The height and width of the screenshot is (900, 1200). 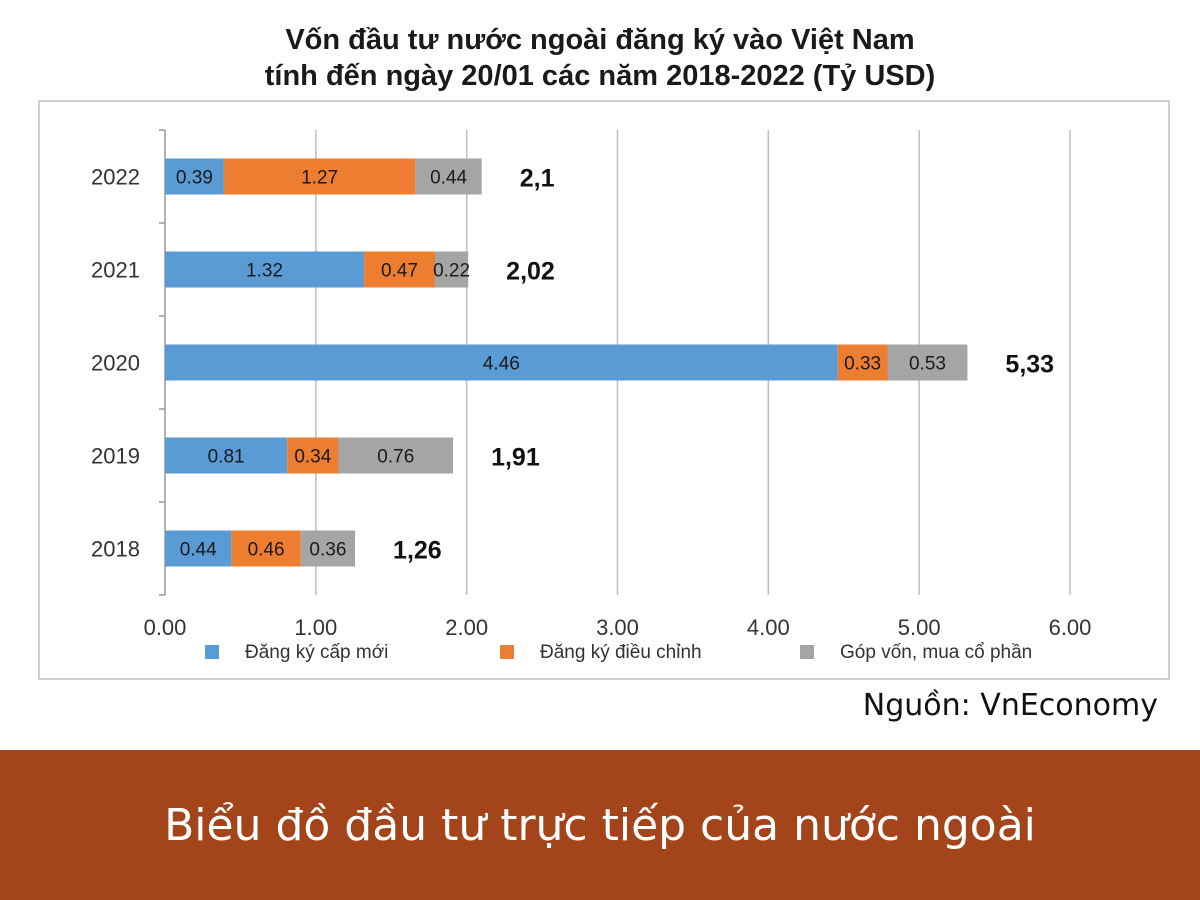 What do you see at coordinates (621, 652) in the screenshot?
I see `legend-label: Đăng ký điều chỉnh` at bounding box center [621, 652].